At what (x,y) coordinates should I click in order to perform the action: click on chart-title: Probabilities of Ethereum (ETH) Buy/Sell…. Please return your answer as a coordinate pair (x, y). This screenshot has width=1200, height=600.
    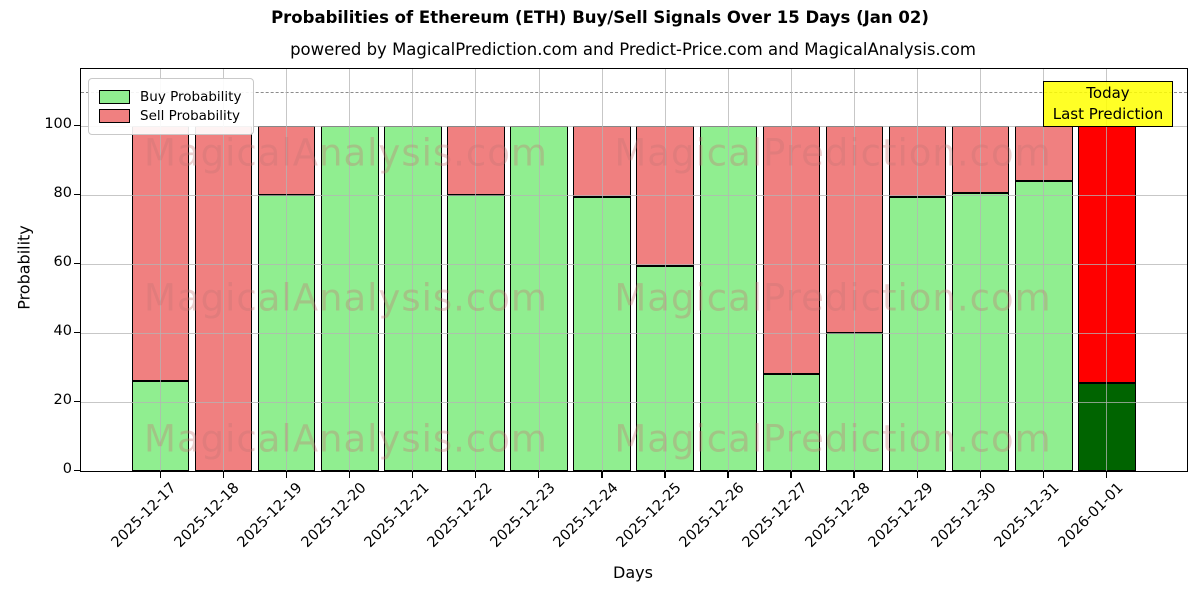
    Looking at the image, I should click on (600, 17).